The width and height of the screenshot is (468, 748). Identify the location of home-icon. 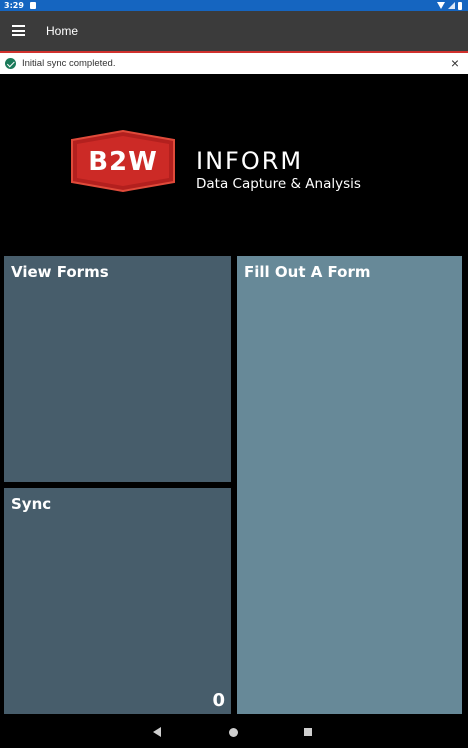
(233, 732).